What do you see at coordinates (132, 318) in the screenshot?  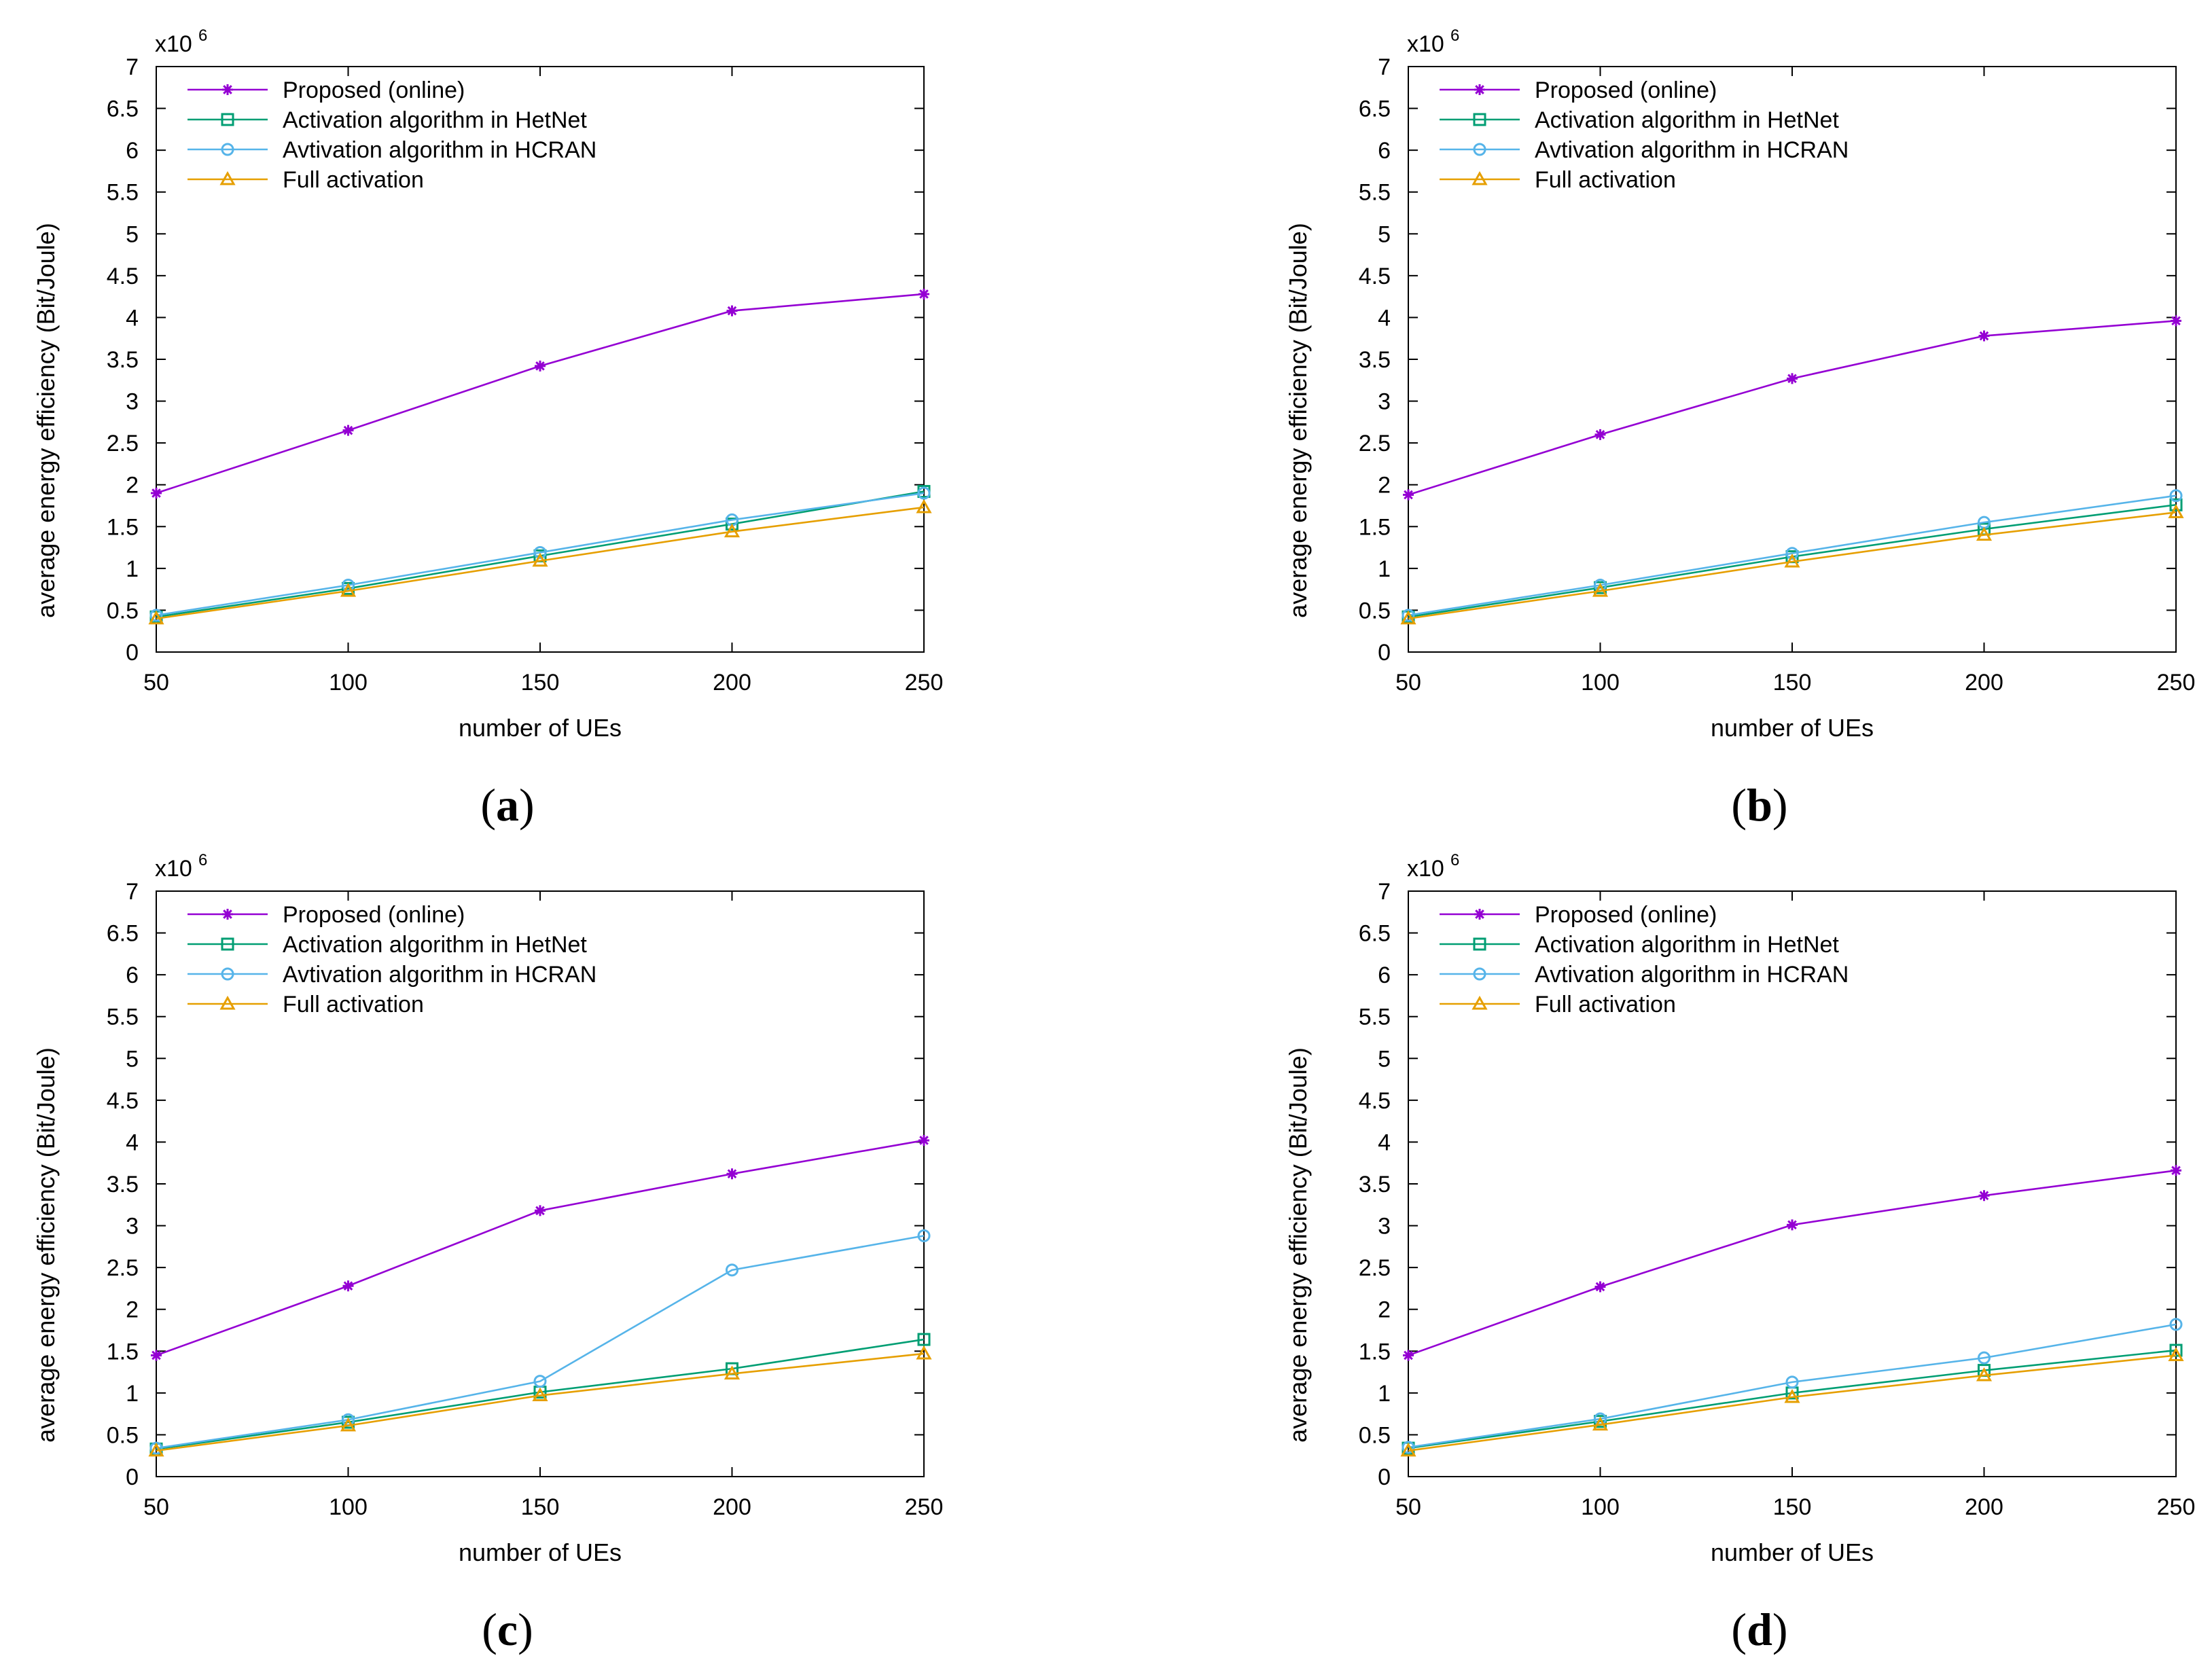 I see `y-tick-label: 4` at bounding box center [132, 318].